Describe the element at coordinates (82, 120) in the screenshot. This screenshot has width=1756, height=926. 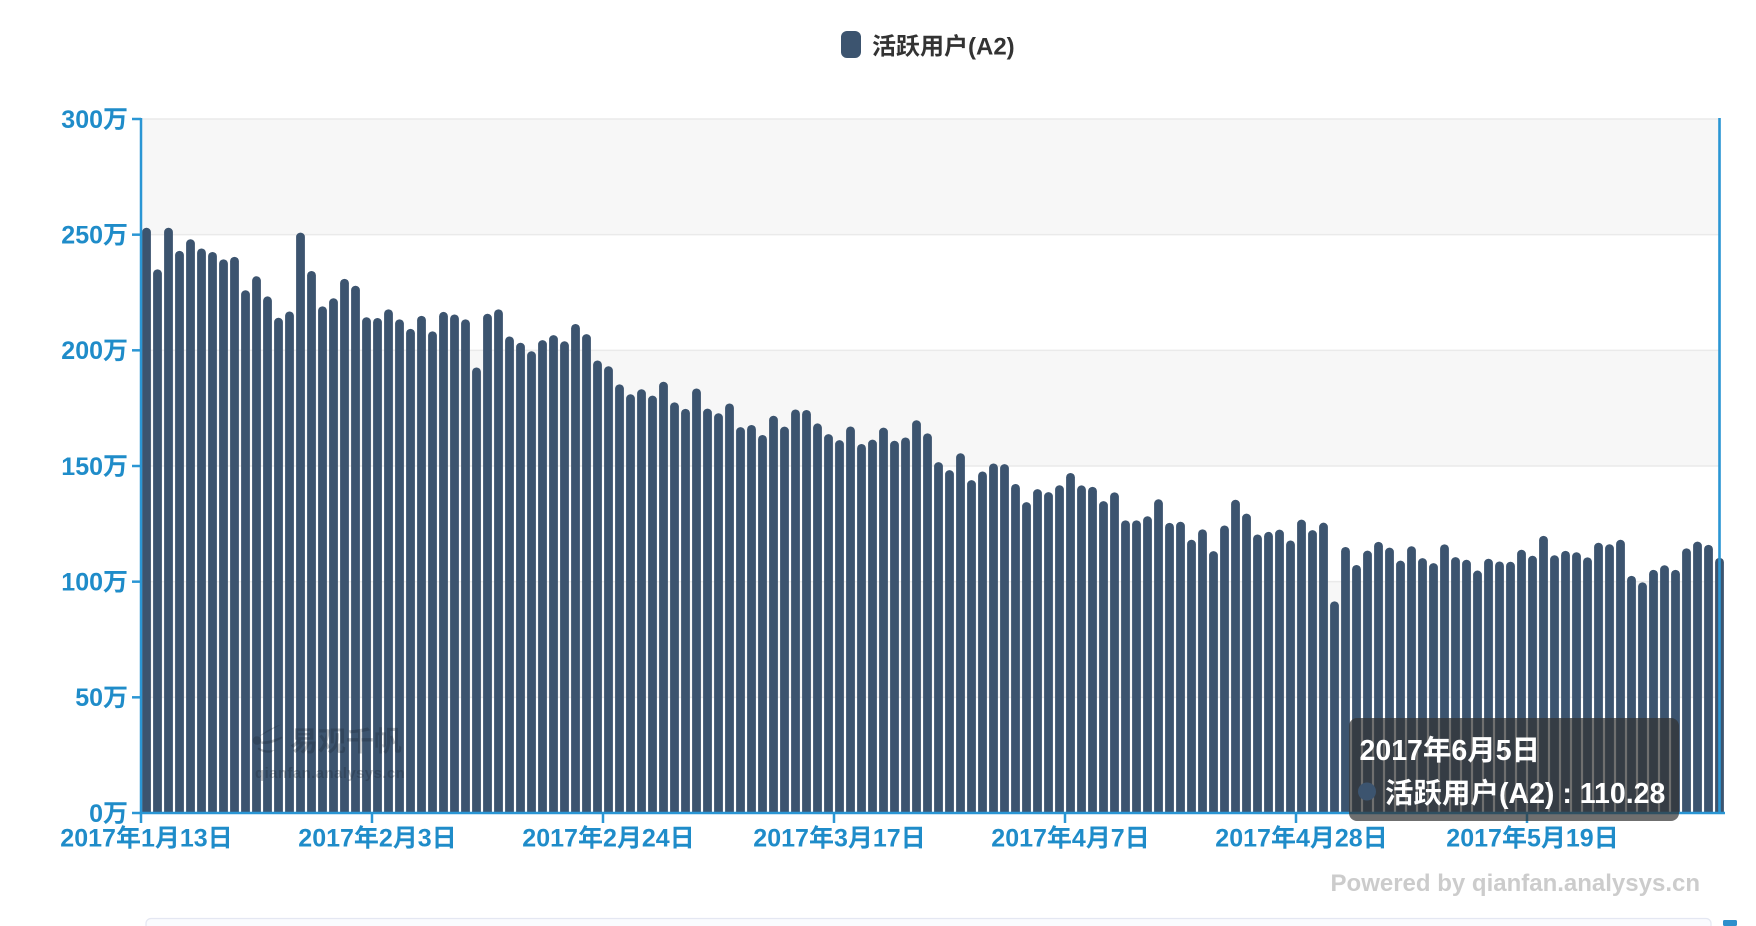
I see `svg-text: 300` at that location.